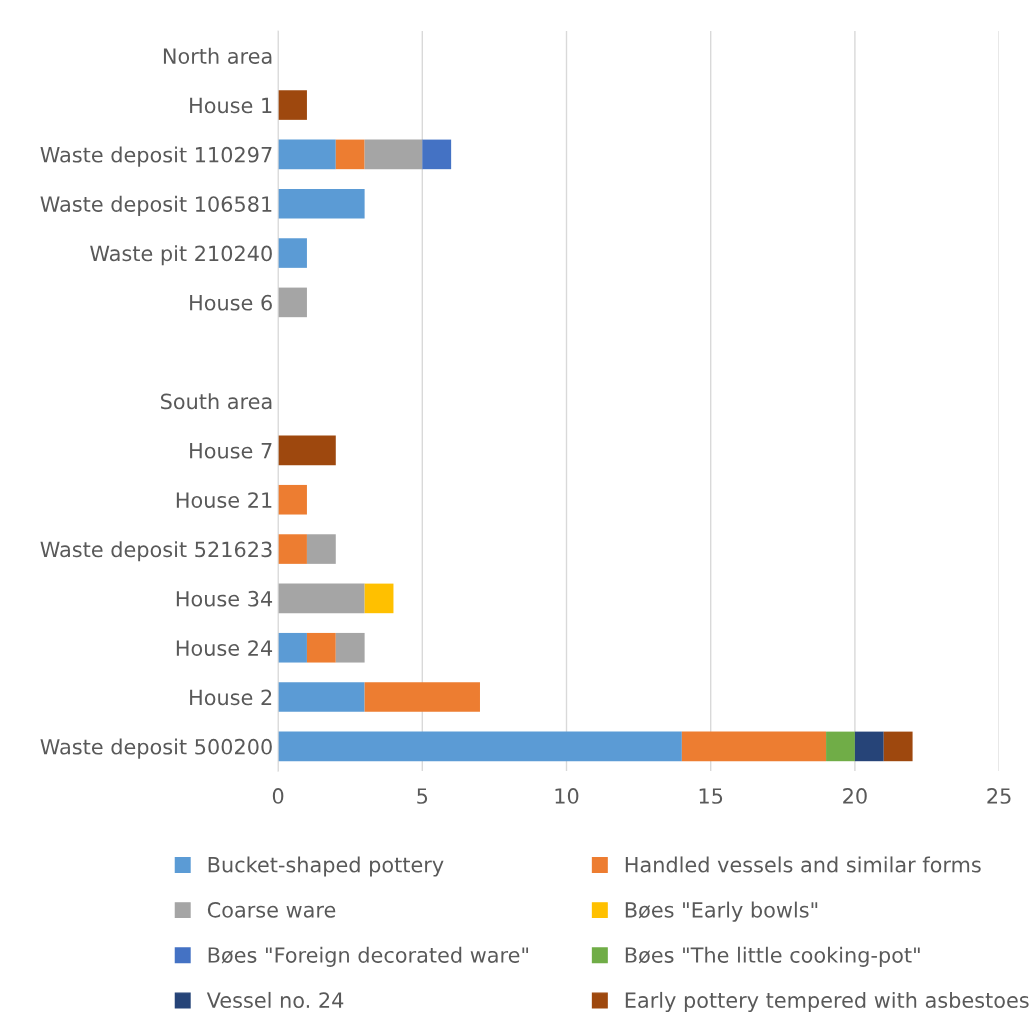  What do you see at coordinates (827, 1002) in the screenshot?
I see `legend-label: Early pottery tempered with asbestoes` at bounding box center [827, 1002].